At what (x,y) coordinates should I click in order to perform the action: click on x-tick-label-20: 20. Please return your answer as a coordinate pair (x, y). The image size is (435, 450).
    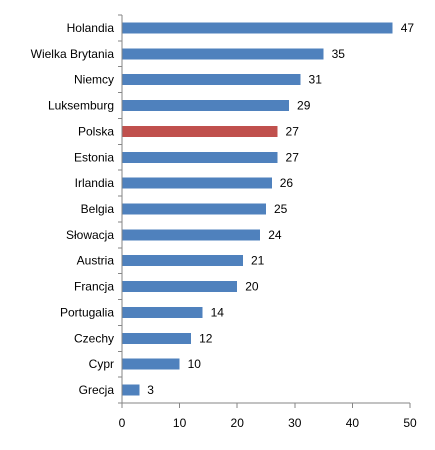
    Looking at the image, I should click on (238, 423).